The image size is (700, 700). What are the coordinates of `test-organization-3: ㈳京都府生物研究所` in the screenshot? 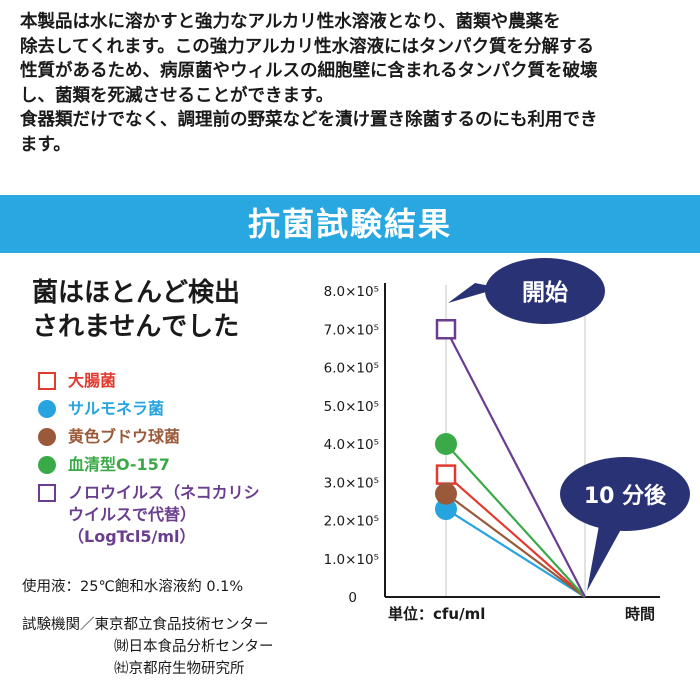 It's located at (179, 669).